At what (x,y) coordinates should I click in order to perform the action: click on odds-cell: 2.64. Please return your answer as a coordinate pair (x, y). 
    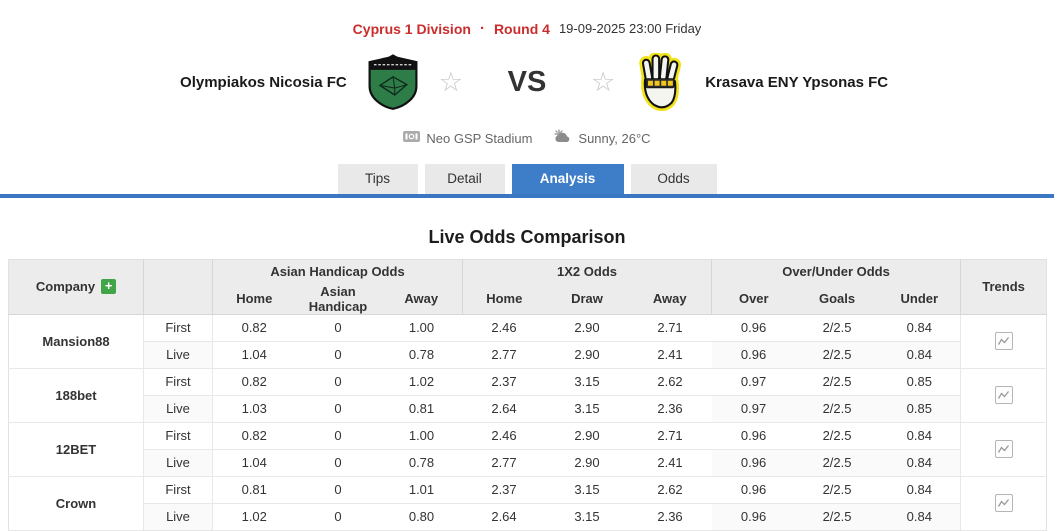
    Looking at the image, I should click on (504, 517).